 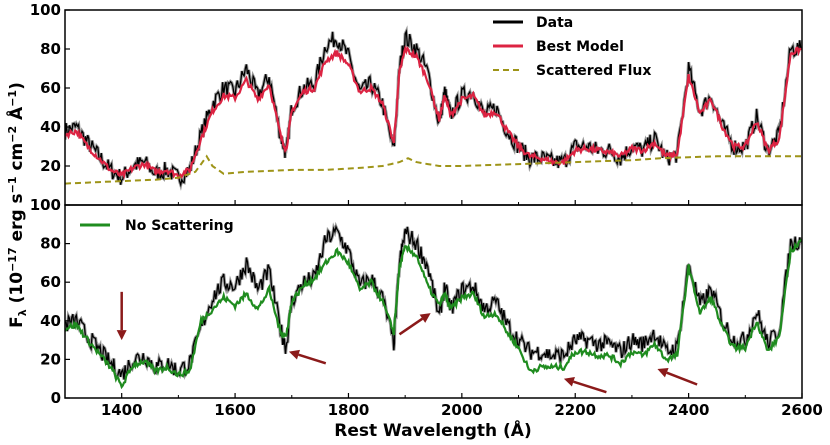 I want to click on legend-label: Data, so click(x=554, y=23).